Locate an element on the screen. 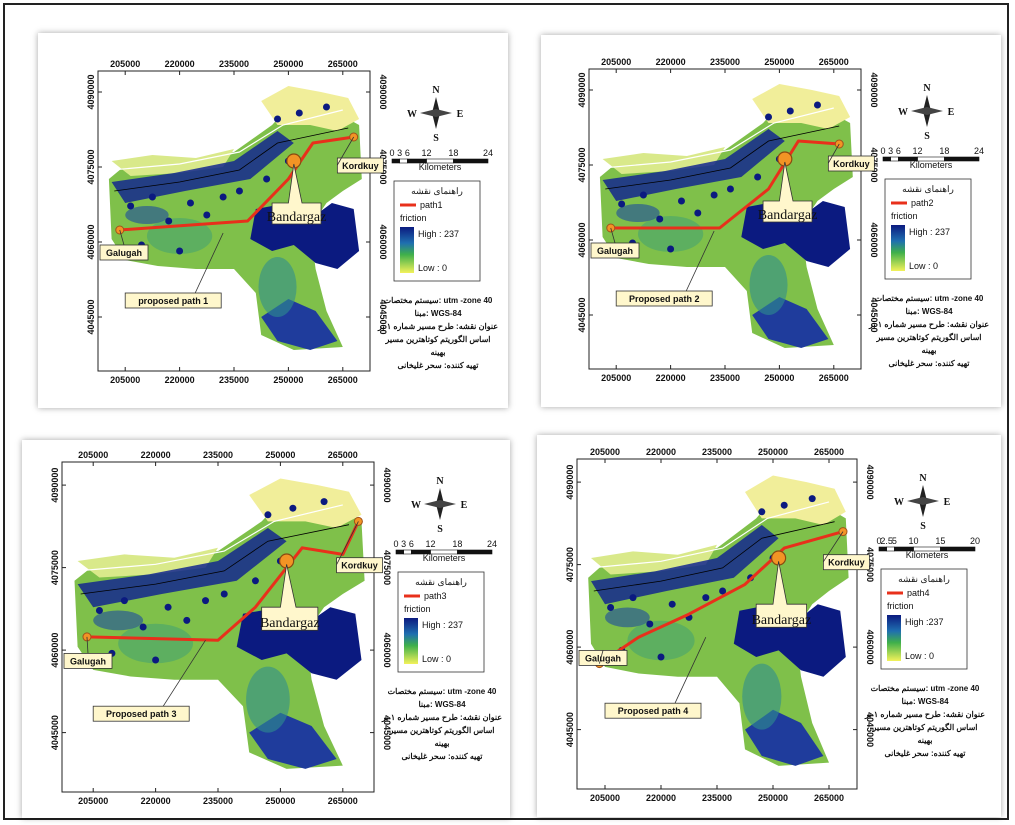 Image resolution: width=1015 pixels, height=825 pixels. x-tick-label-top: 205000 is located at coordinates (616, 62).